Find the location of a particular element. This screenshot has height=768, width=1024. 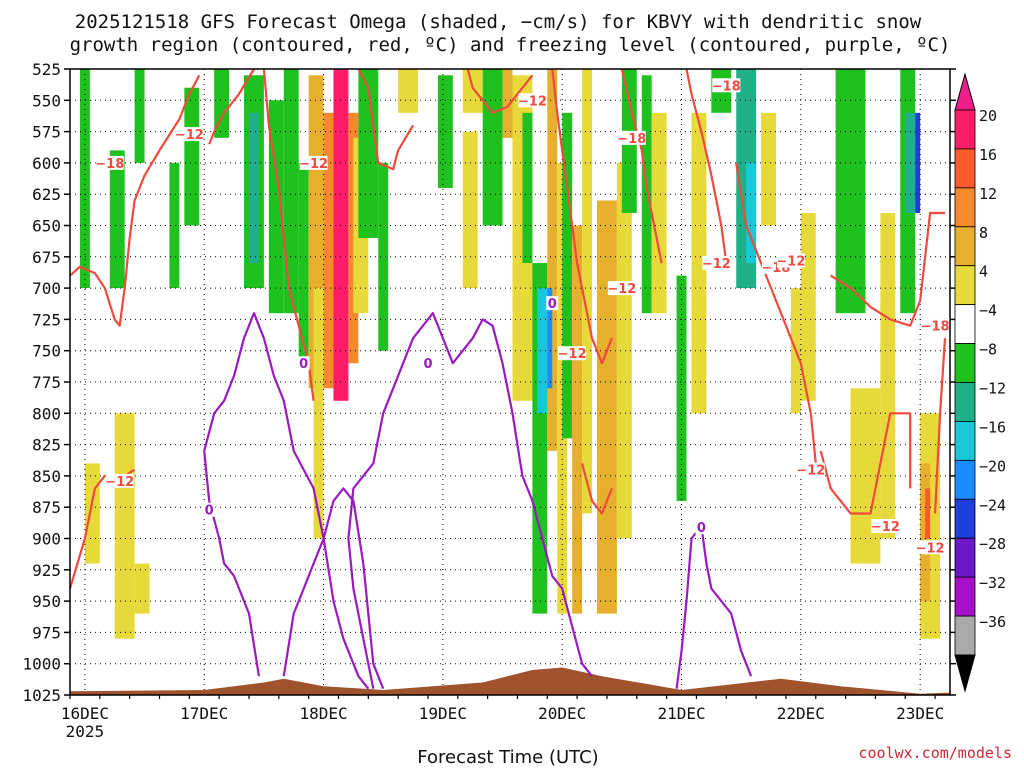

y-tick-label: 800 is located at coordinates (46, 413).